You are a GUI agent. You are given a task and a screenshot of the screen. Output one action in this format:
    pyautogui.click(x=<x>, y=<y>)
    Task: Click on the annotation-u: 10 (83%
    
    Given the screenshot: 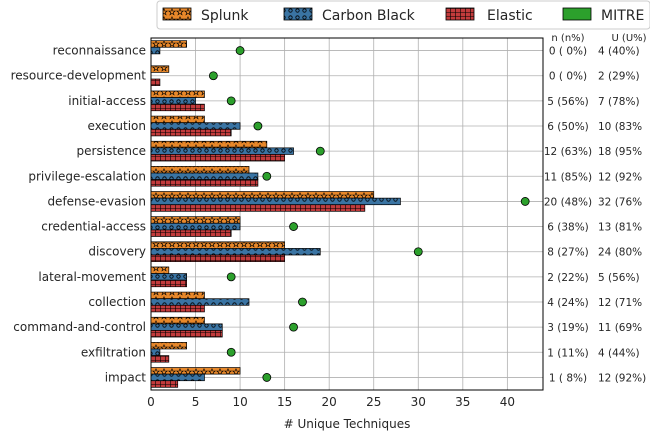 What is the action you would take?
    pyautogui.click(x=620, y=127)
    